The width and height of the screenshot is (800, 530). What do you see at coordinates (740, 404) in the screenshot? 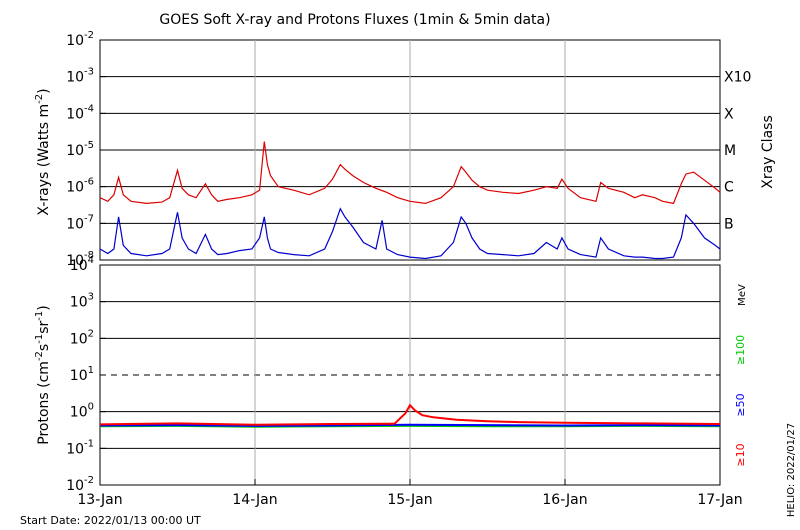
I see `proton-legend-entry: ≥50` at bounding box center [740, 404].